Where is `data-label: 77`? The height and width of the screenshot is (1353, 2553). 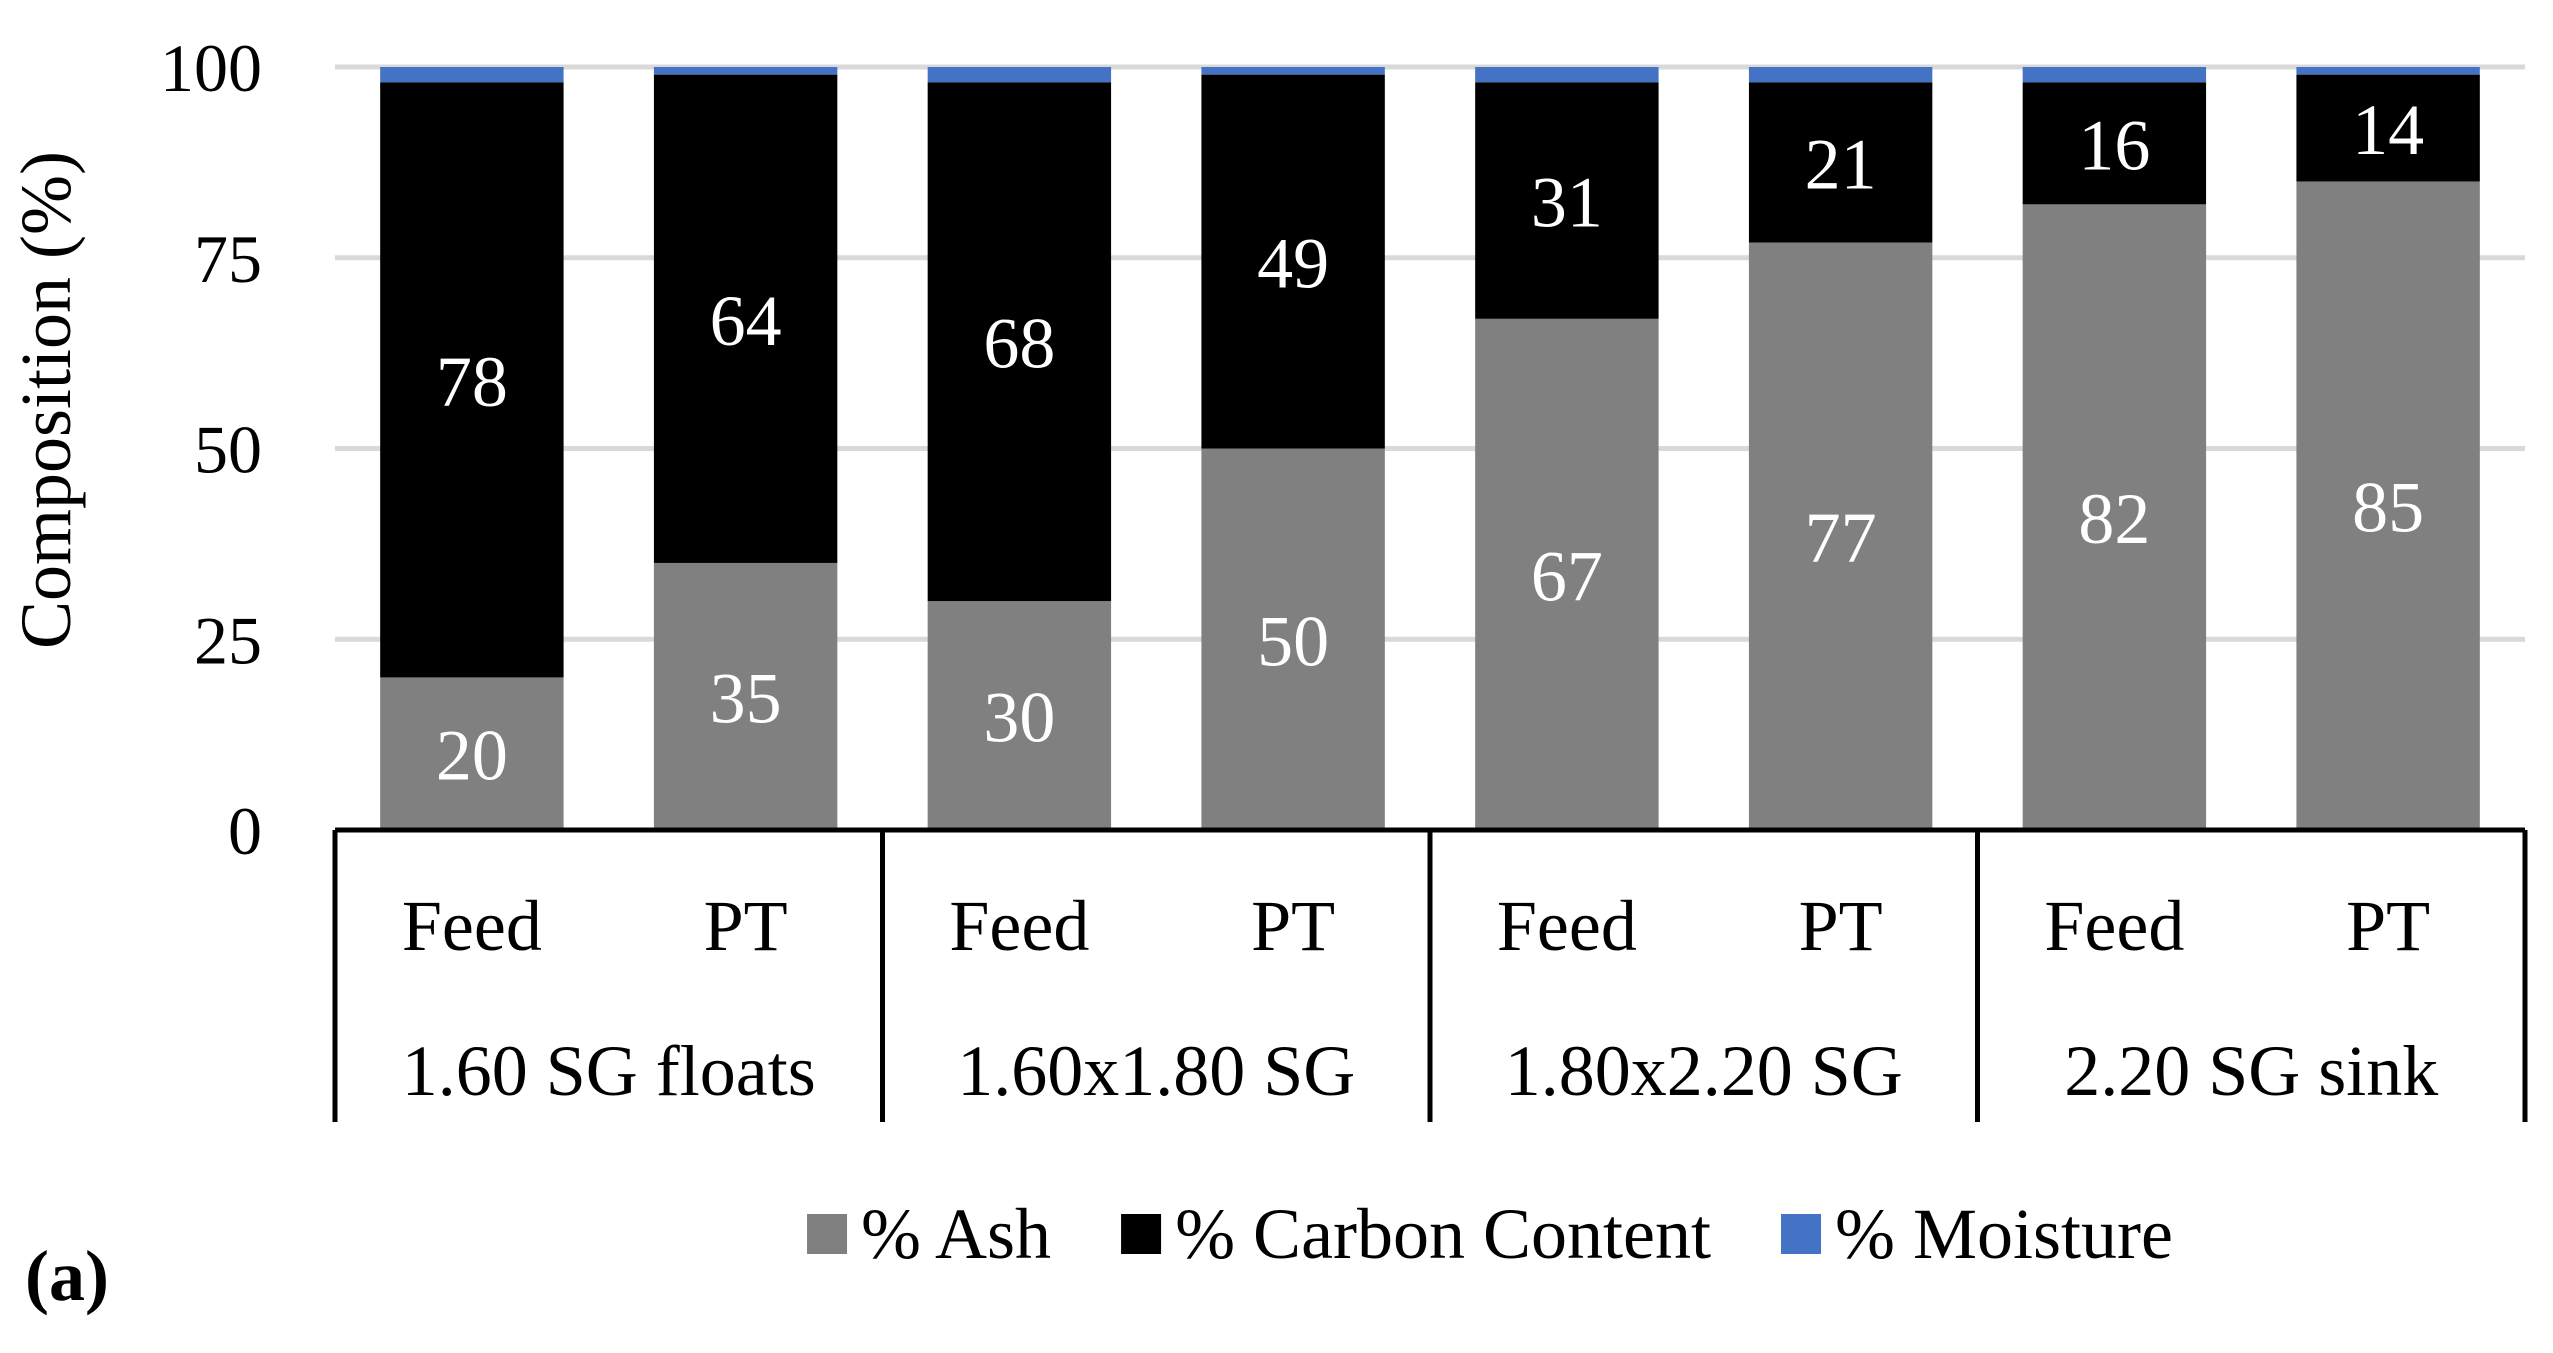 data-label: 77 is located at coordinates (1841, 538).